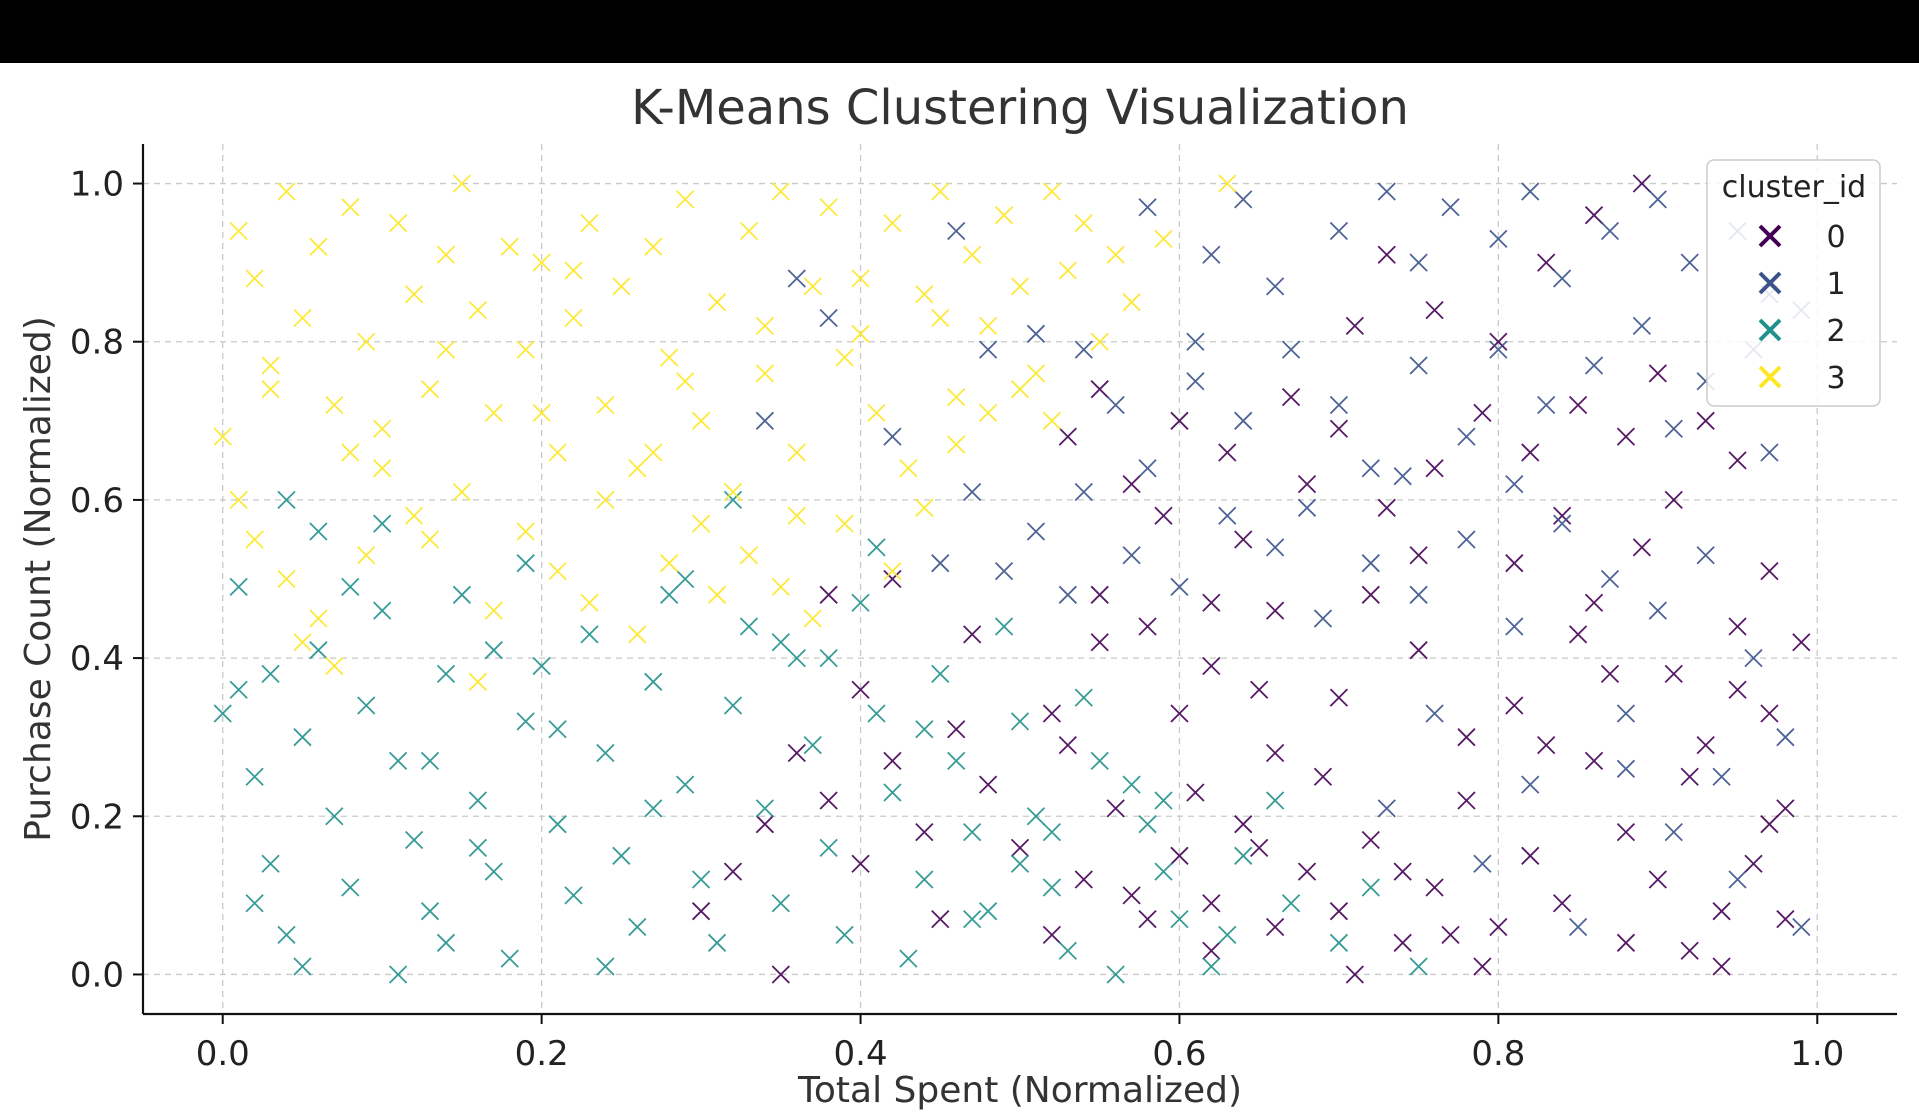 Image resolution: width=1919 pixels, height=1118 pixels. What do you see at coordinates (97, 975) in the screenshot?
I see `y-tick-label: 0.0` at bounding box center [97, 975].